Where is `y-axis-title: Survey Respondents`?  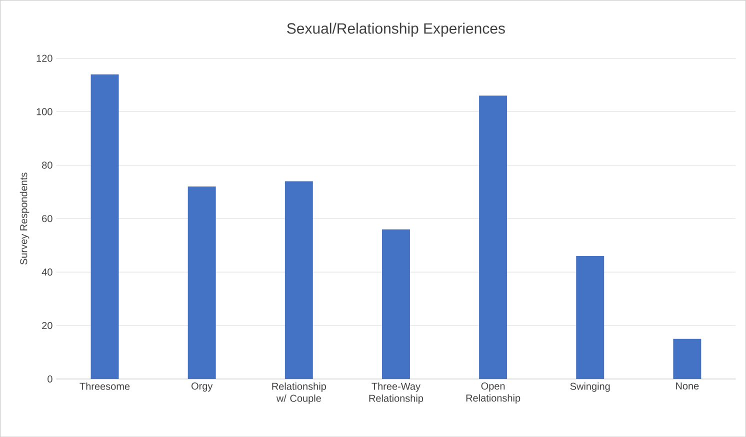
y-axis-title: Survey Respondents is located at coordinates (25, 218).